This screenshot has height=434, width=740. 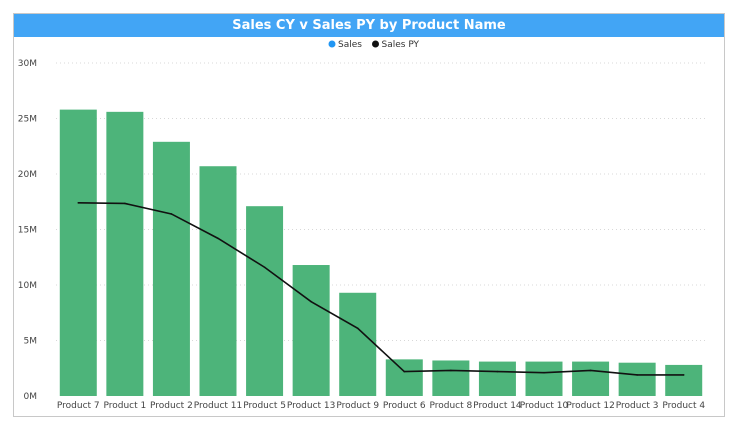 I want to click on x-tick-label: Product 9, so click(x=357, y=406).